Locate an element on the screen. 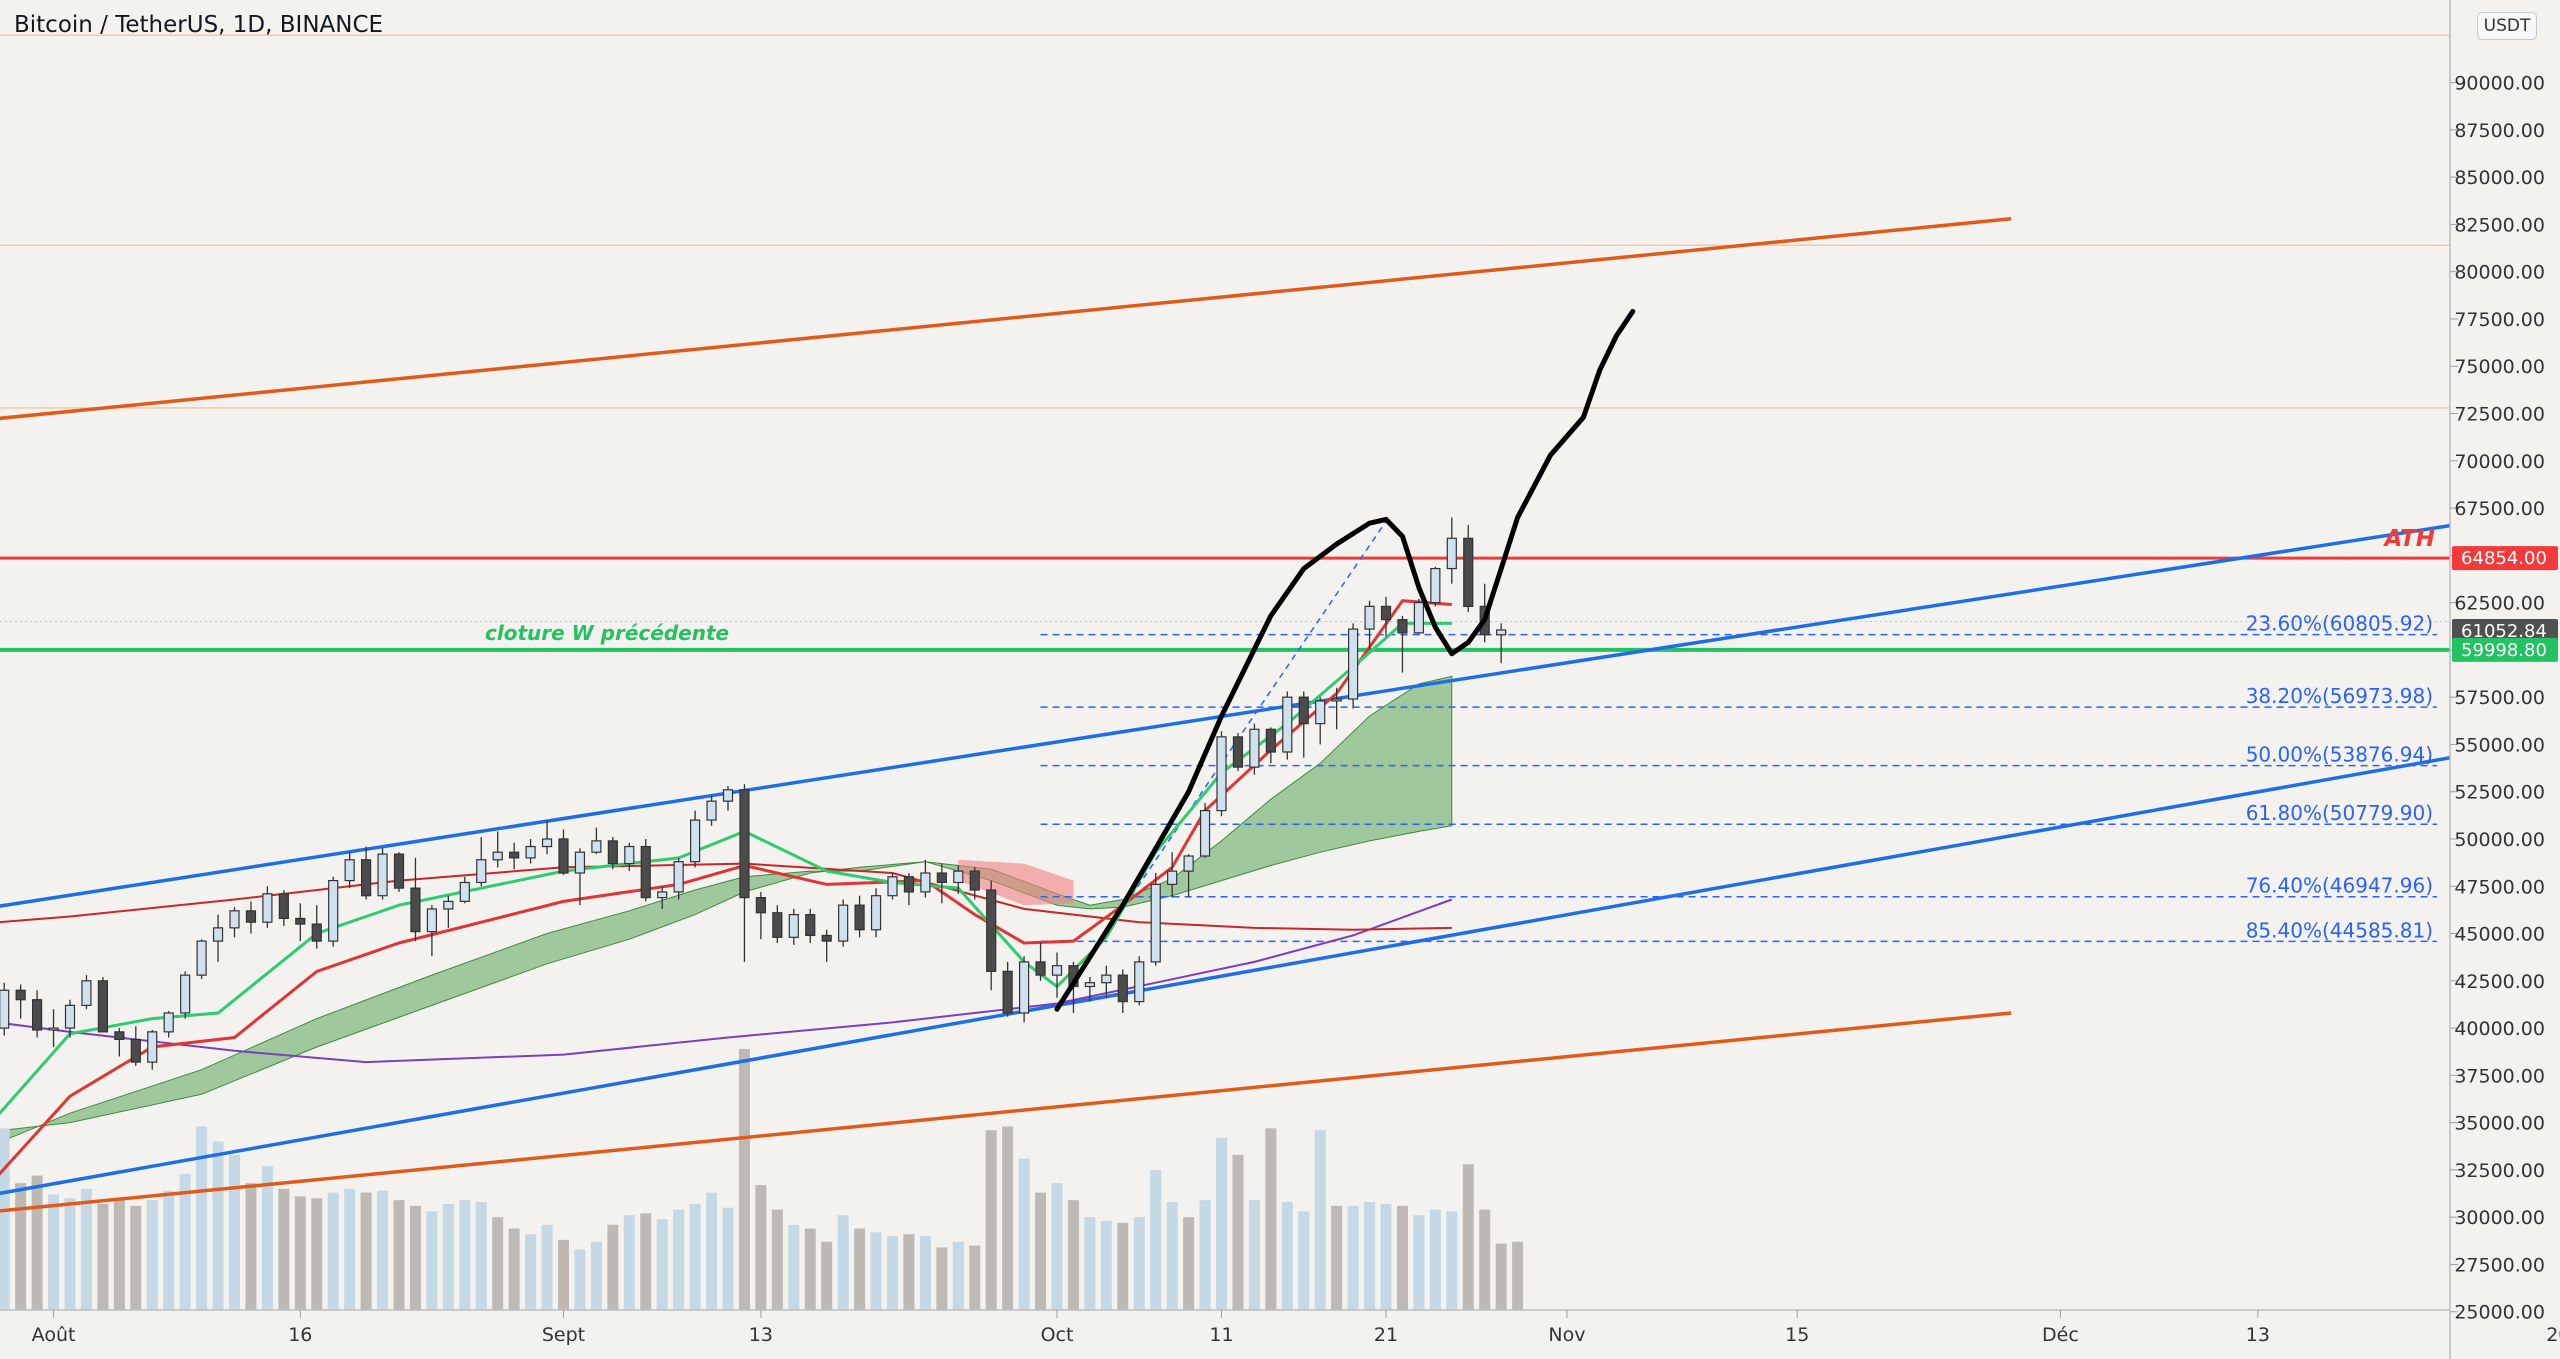 The width and height of the screenshot is (2560, 1359). symbol-title: Bitcoin / TetherUS, 1D, BINANCE is located at coordinates (199, 25).